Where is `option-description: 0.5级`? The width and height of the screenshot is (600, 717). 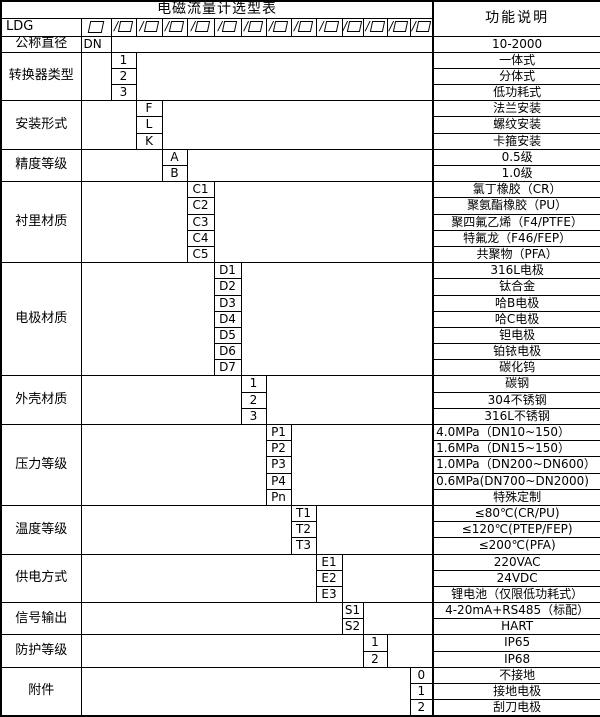
option-description: 0.5级 is located at coordinates (516, 157).